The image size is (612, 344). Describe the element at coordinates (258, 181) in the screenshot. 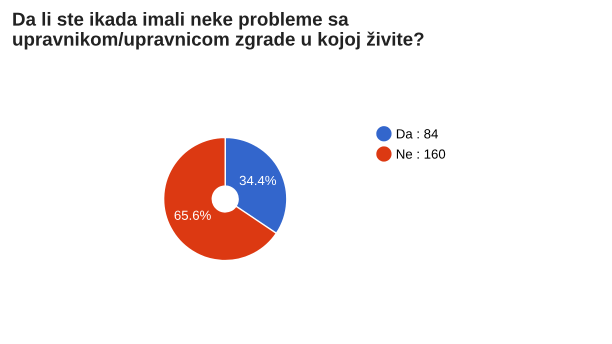

I see `data-label: 34.4%` at that location.